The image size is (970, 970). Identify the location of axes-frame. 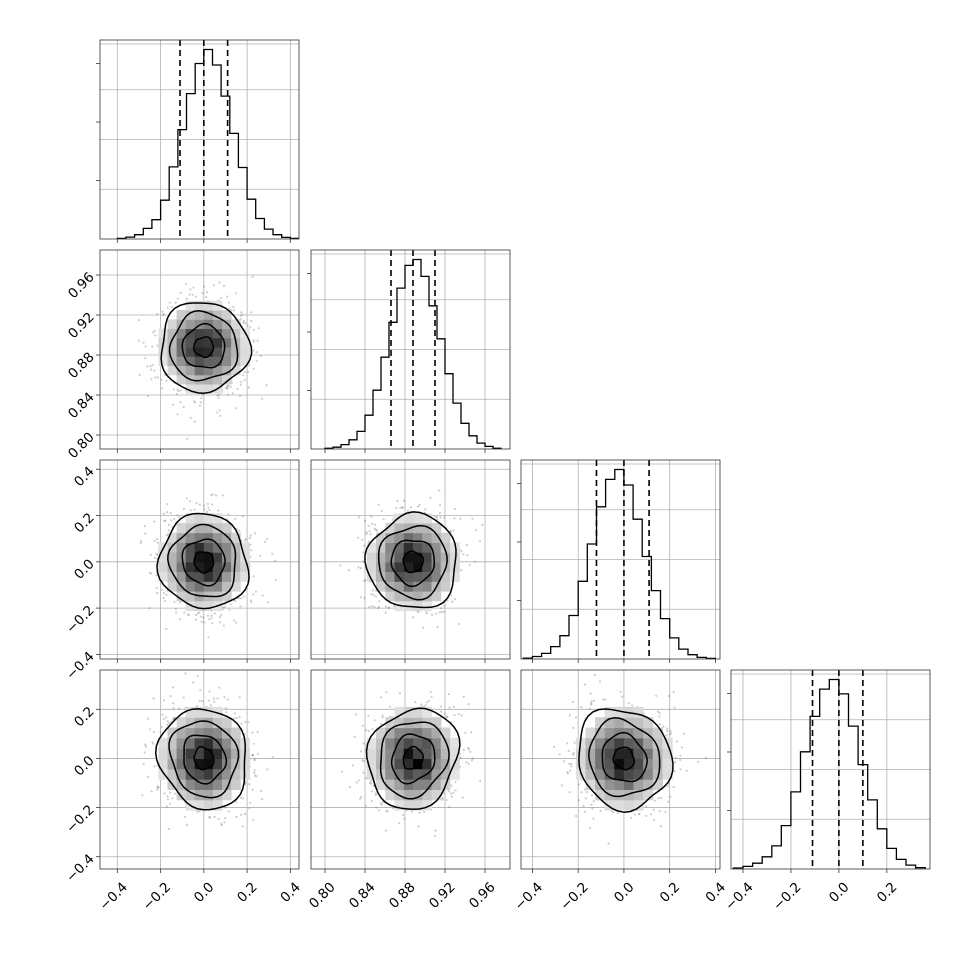
(199, 559).